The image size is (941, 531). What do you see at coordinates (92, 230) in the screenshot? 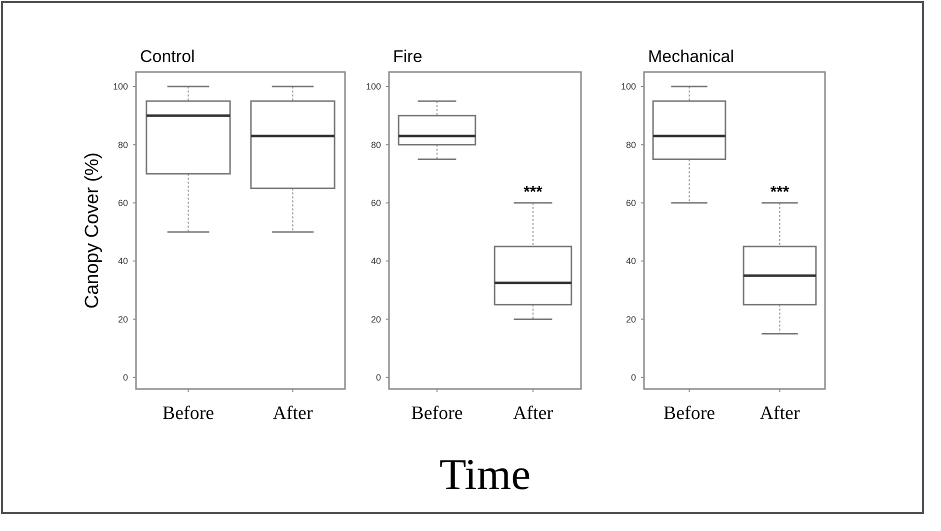
I see `y-axis-title: Canopy Cover (%)` at bounding box center [92, 230].